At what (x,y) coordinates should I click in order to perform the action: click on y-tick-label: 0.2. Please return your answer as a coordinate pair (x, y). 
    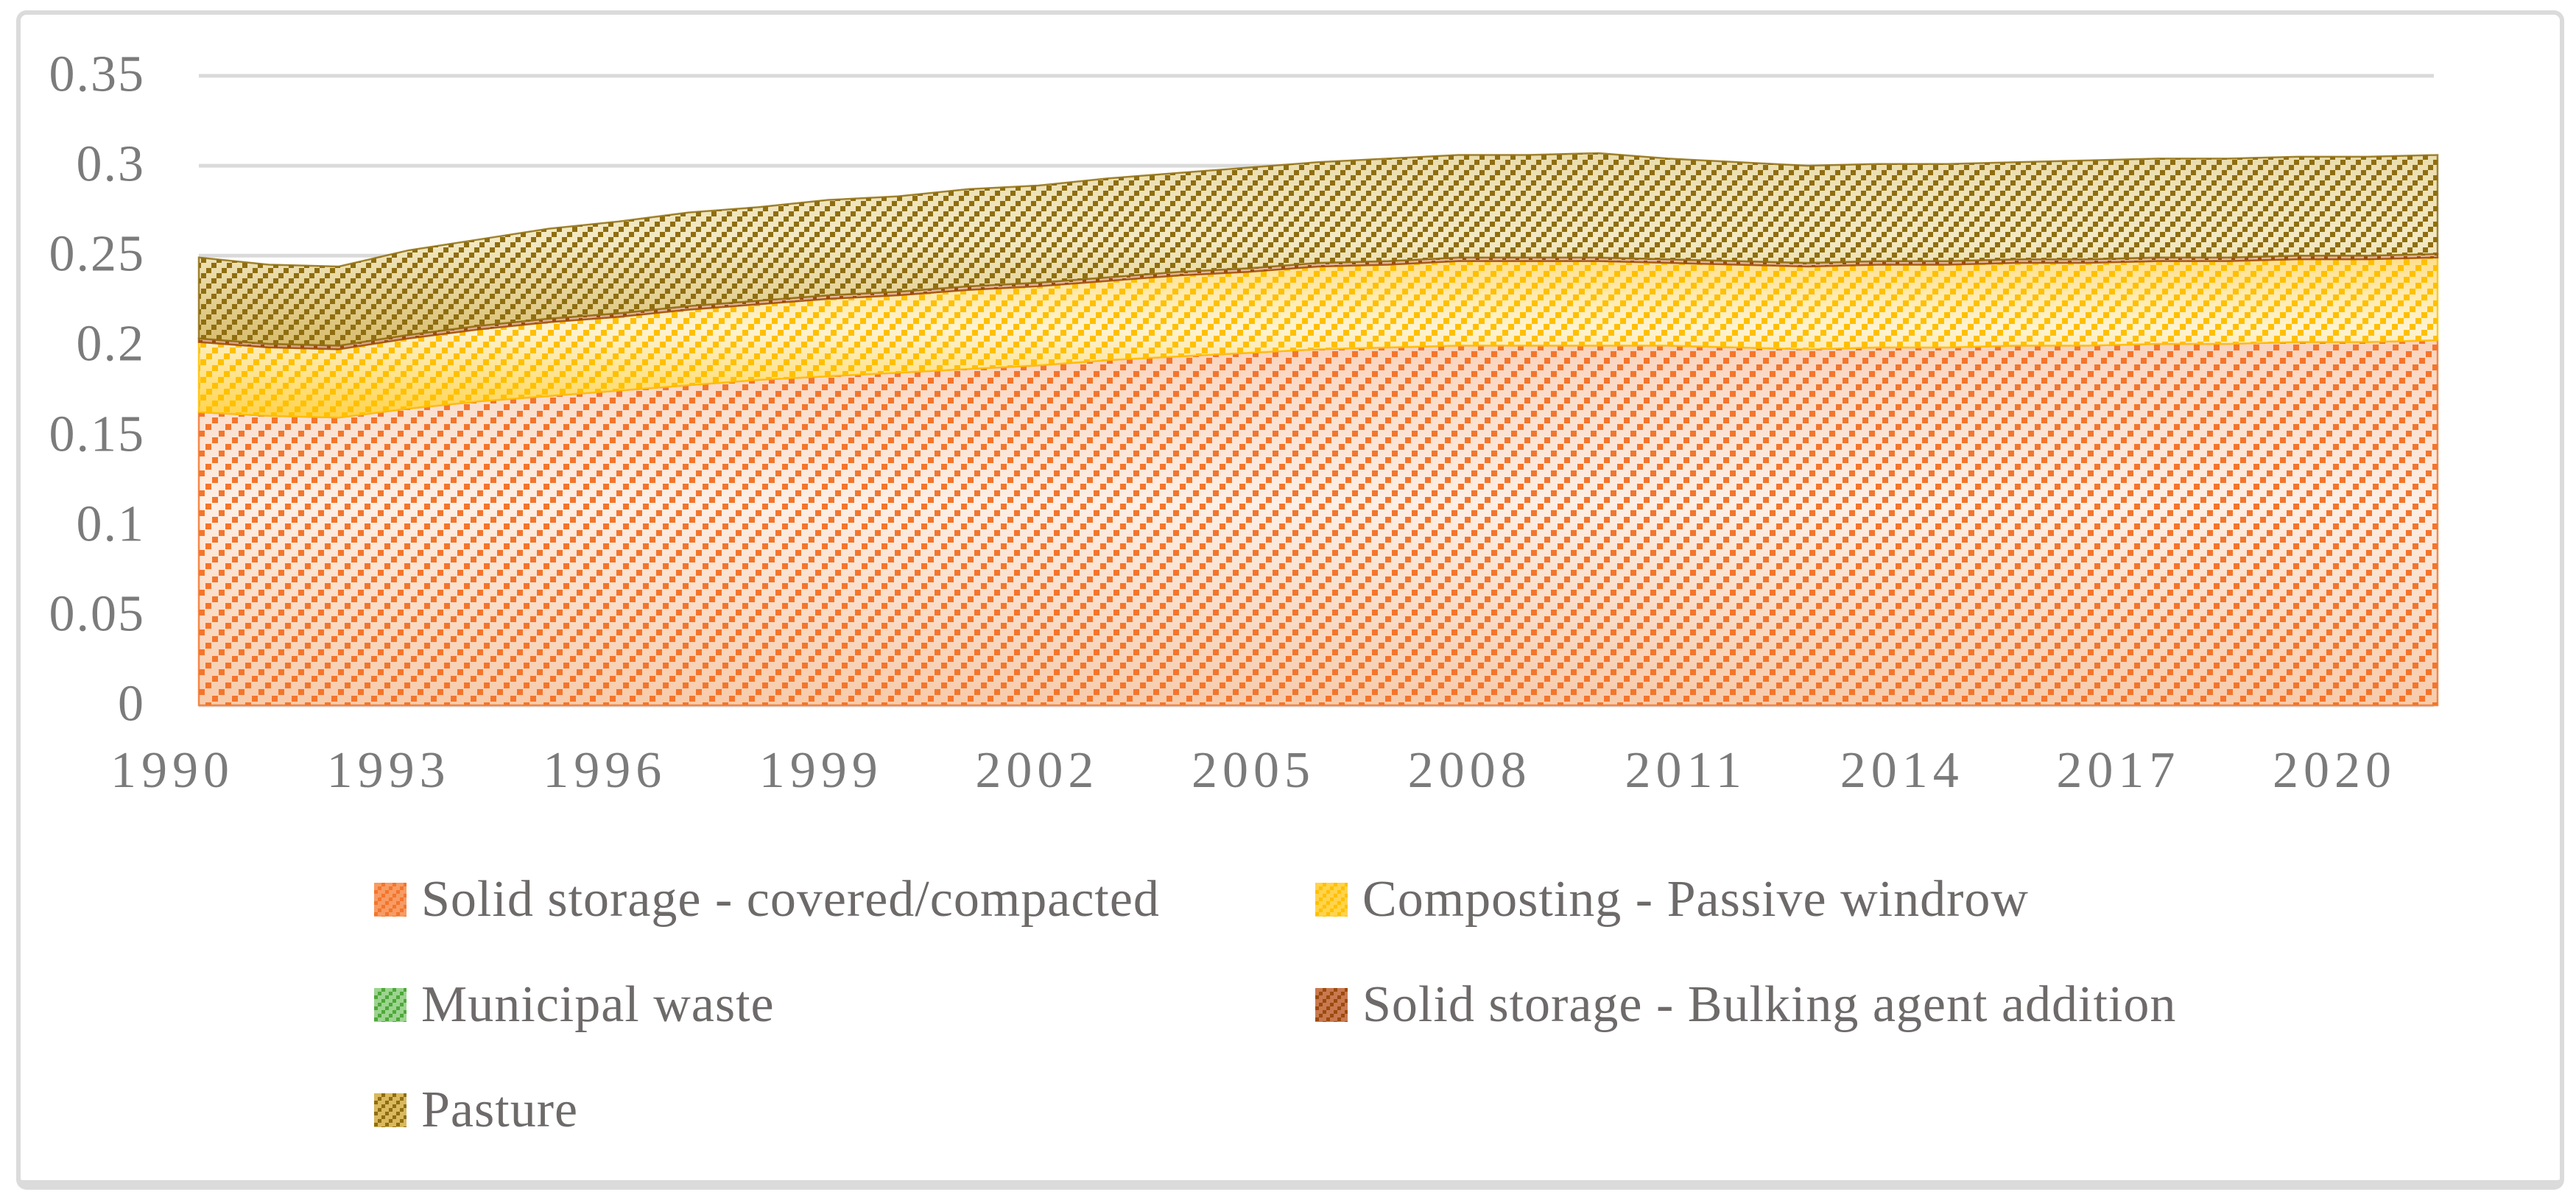
    Looking at the image, I should click on (110, 344).